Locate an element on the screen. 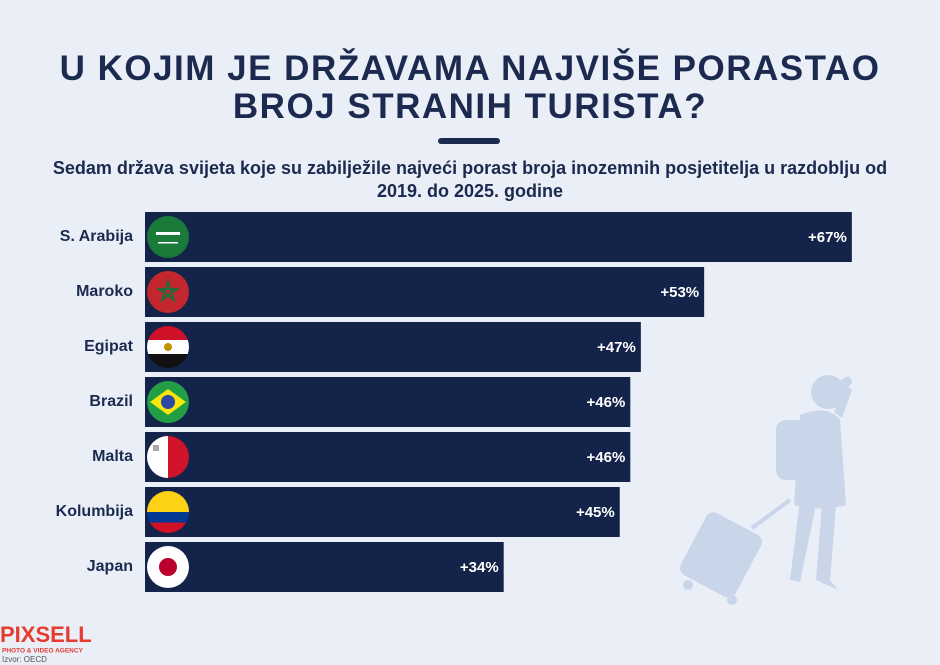 The width and height of the screenshot is (940, 665). traveler-silhouette is located at coordinates (766, 490).